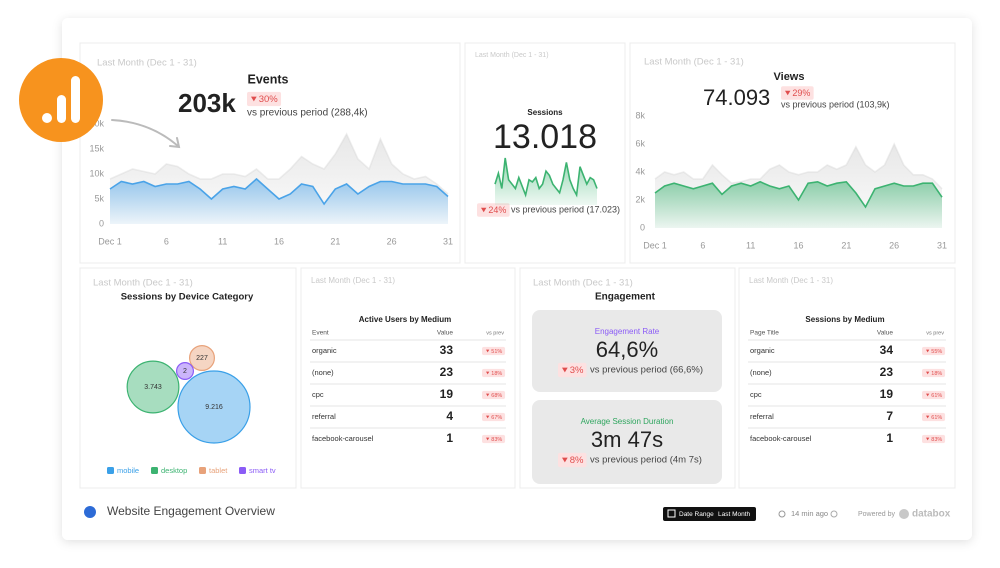 The height and width of the screenshot is (568, 1000). Describe the element at coordinates (887, 350) in the screenshot. I see `row-value: 34` at that location.